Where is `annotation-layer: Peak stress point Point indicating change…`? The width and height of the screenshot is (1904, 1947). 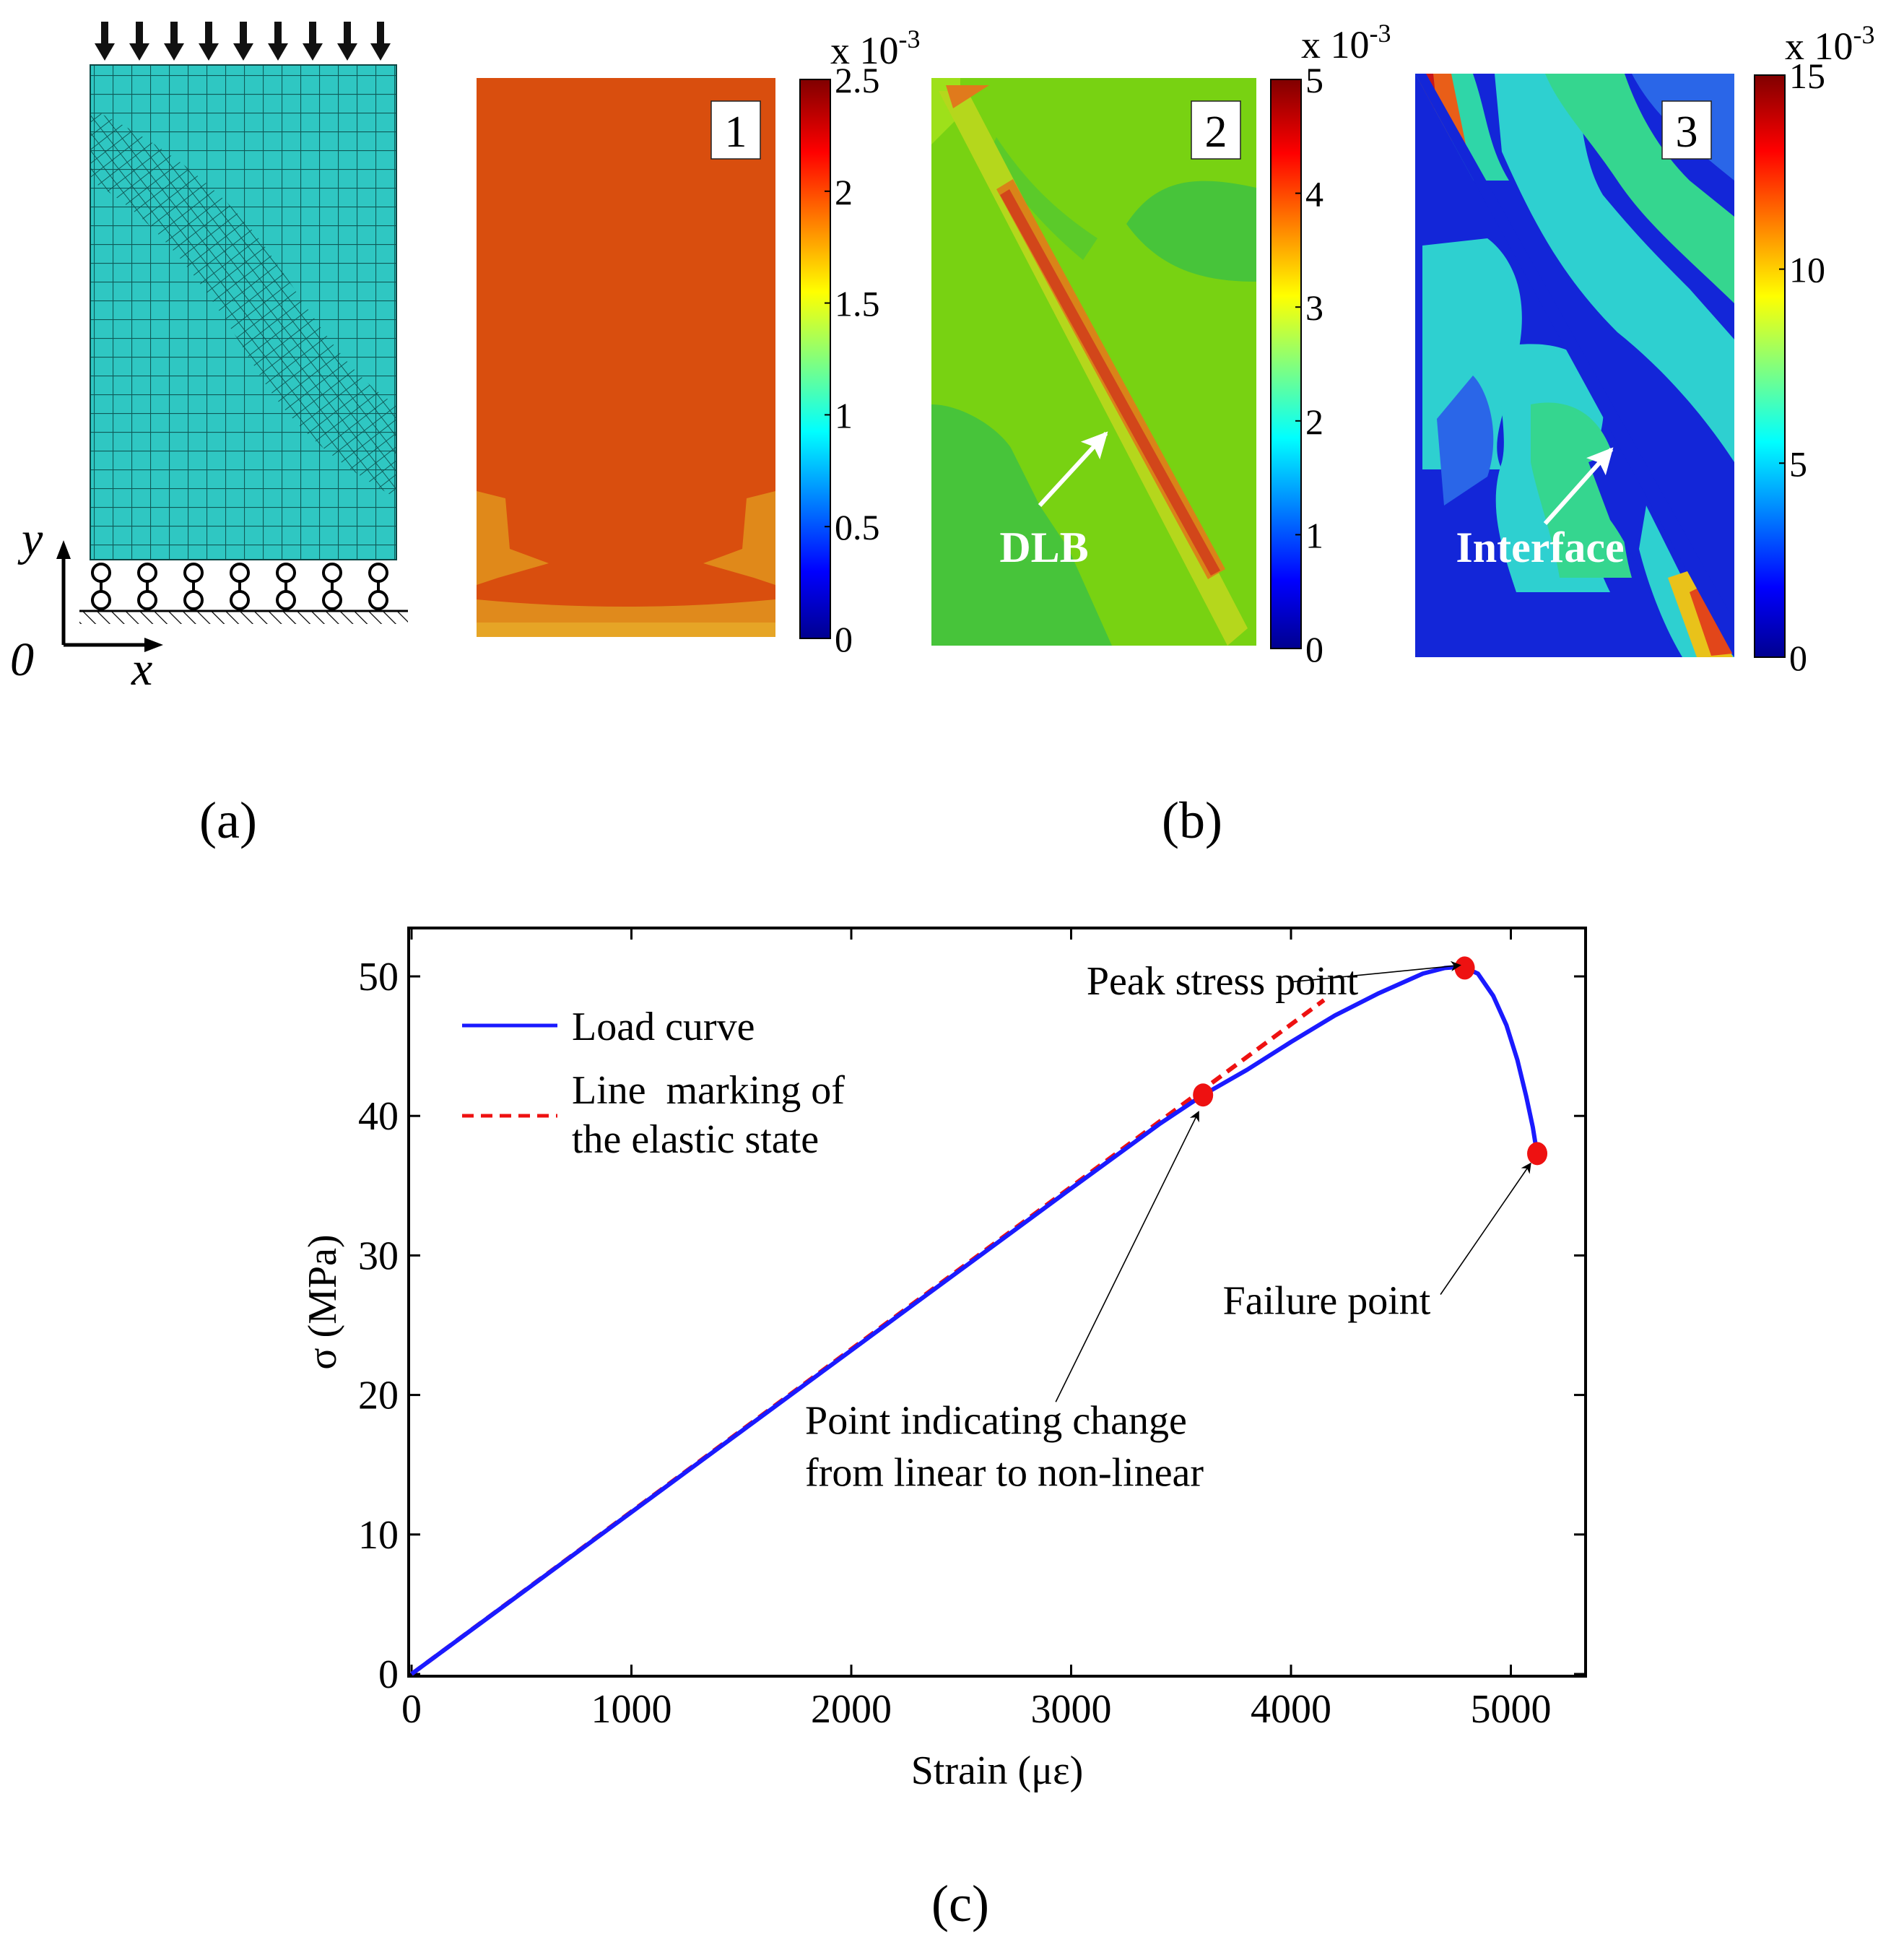 annotation-layer: Peak stress point Point indicating change… is located at coordinates (1168, 1227).